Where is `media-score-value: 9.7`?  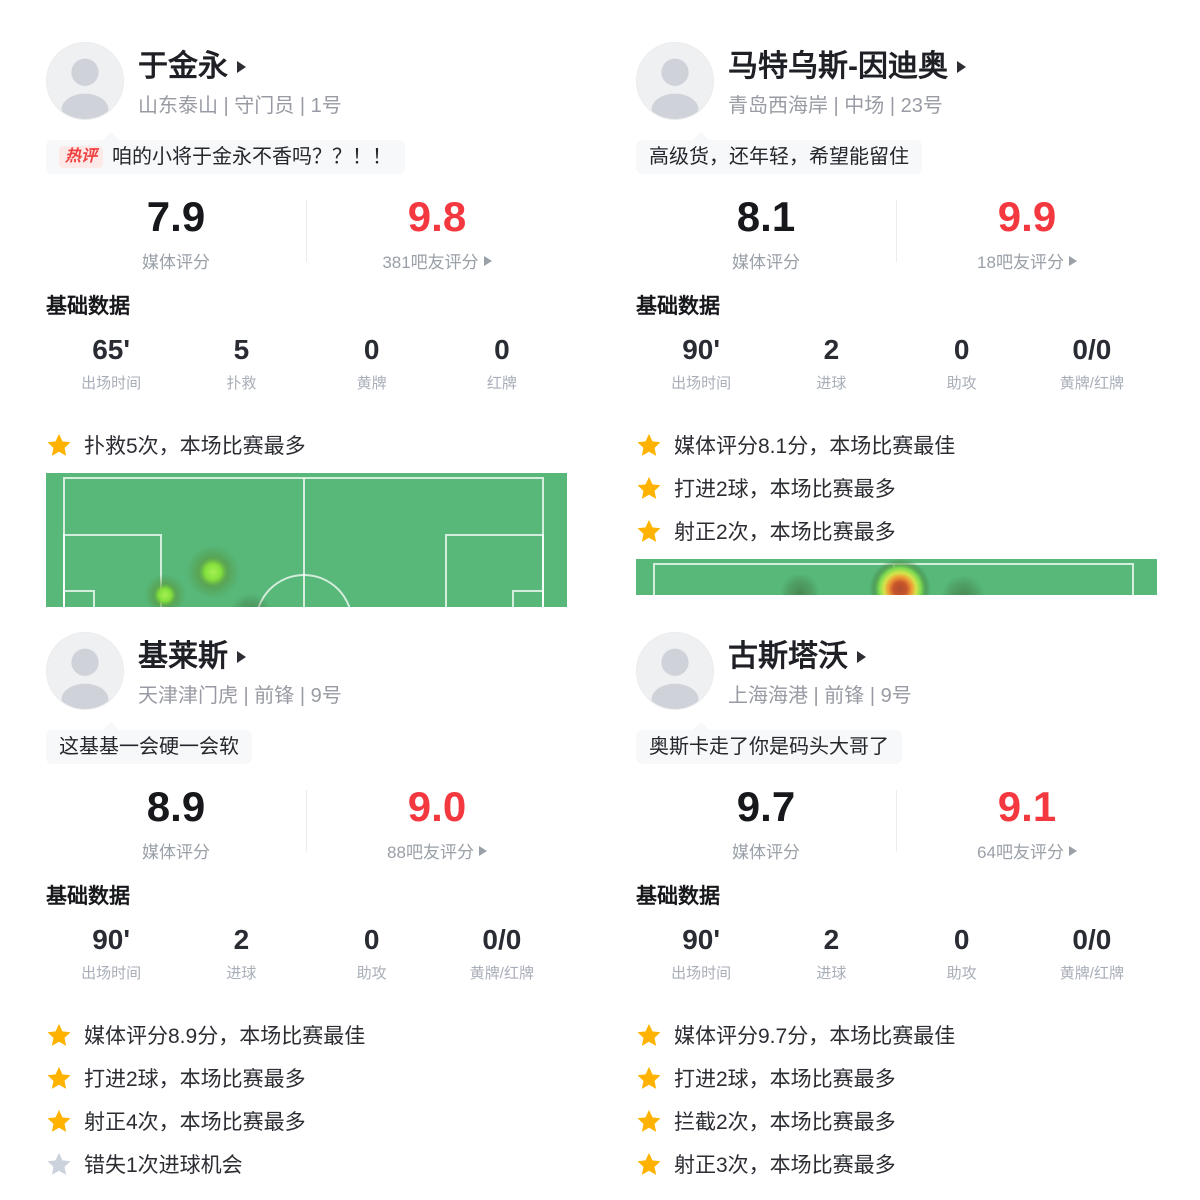
media-score-value: 9.7 is located at coordinates (766, 806).